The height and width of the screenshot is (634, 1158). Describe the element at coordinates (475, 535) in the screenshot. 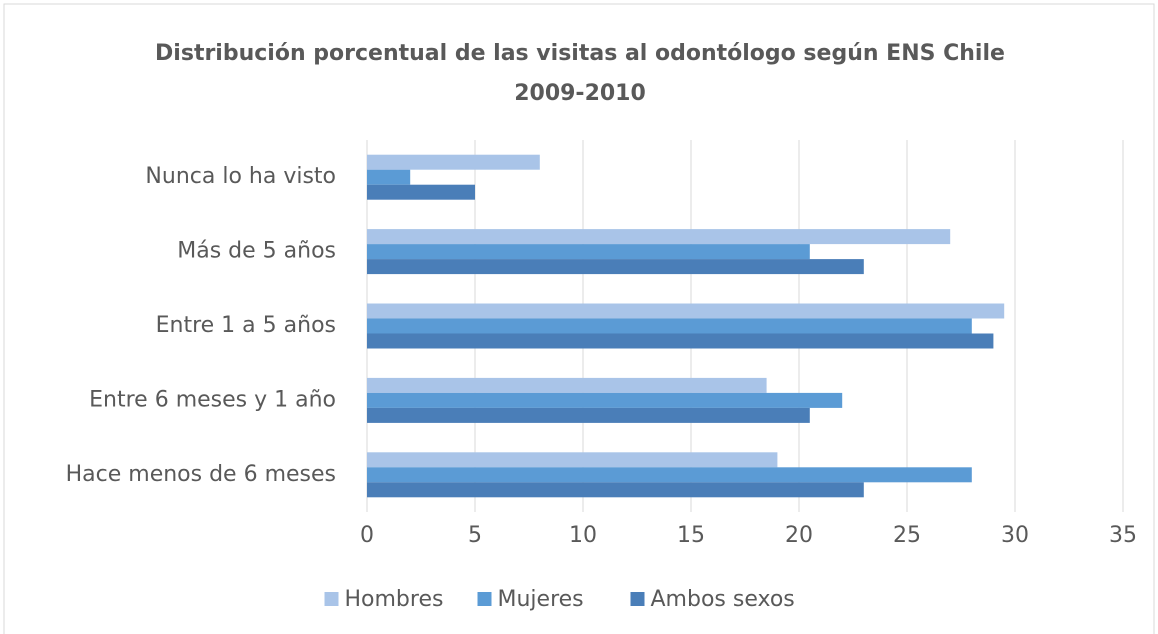

I see `x-tick-label: 5` at that location.